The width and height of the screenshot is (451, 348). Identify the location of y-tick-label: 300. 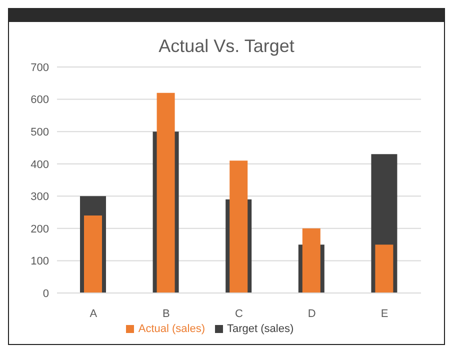
(39, 197).